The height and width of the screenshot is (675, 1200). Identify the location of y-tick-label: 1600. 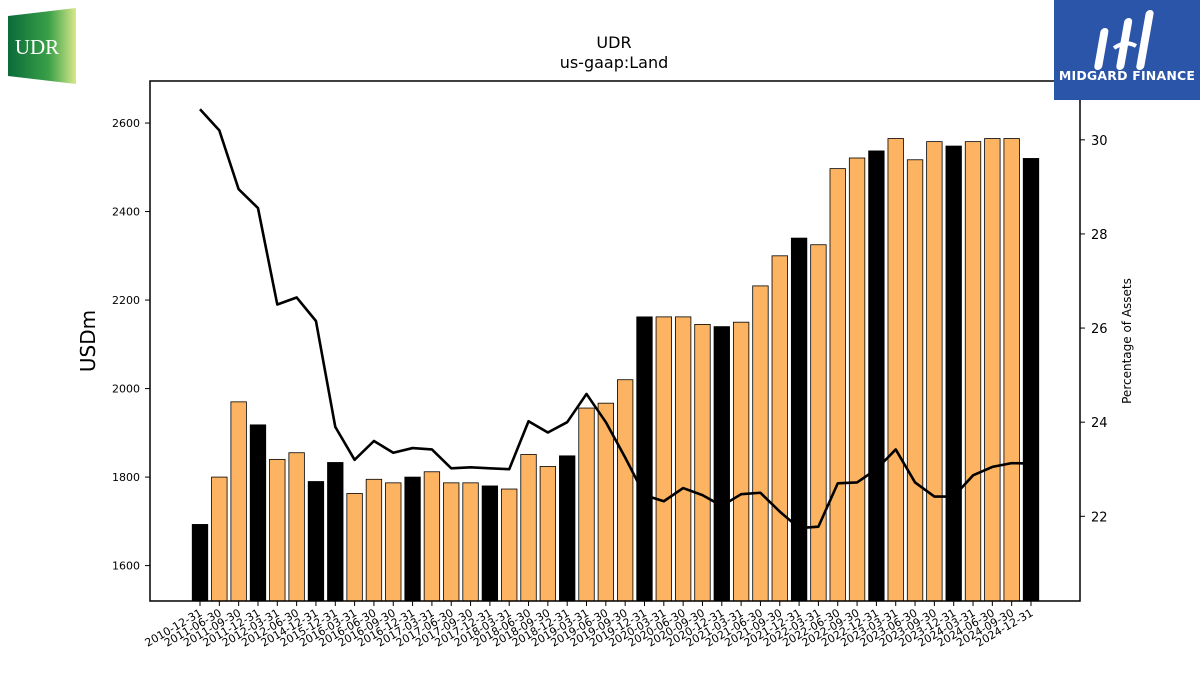
(126, 566).